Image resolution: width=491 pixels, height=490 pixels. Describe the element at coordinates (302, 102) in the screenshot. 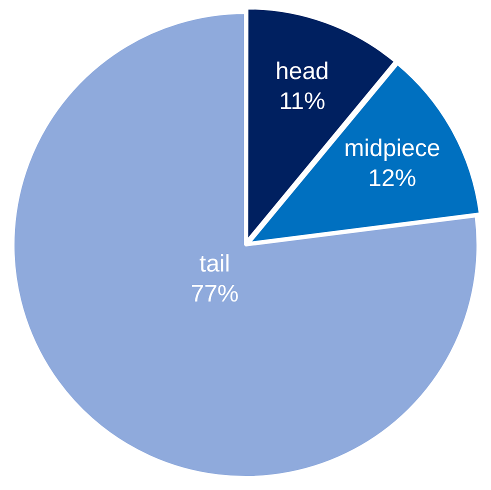

I see `data-label: 11%` at that location.